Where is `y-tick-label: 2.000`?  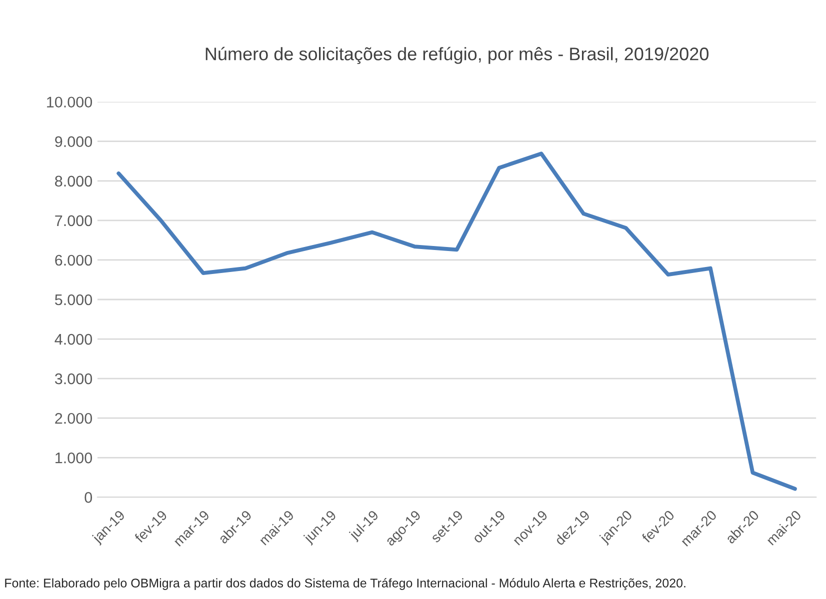
y-tick-label: 2.000 is located at coordinates (73, 418).